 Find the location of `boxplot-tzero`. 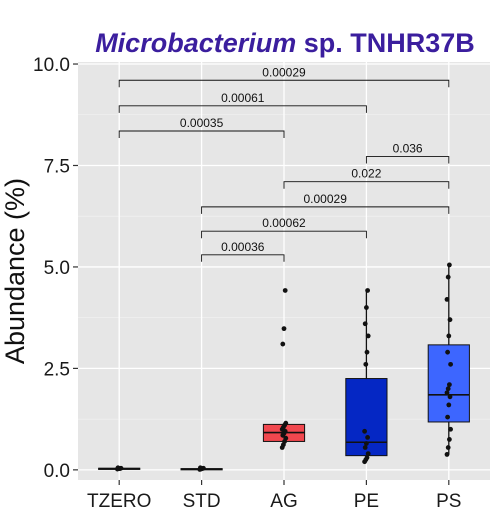

boxplot-tzero is located at coordinates (119, 468).